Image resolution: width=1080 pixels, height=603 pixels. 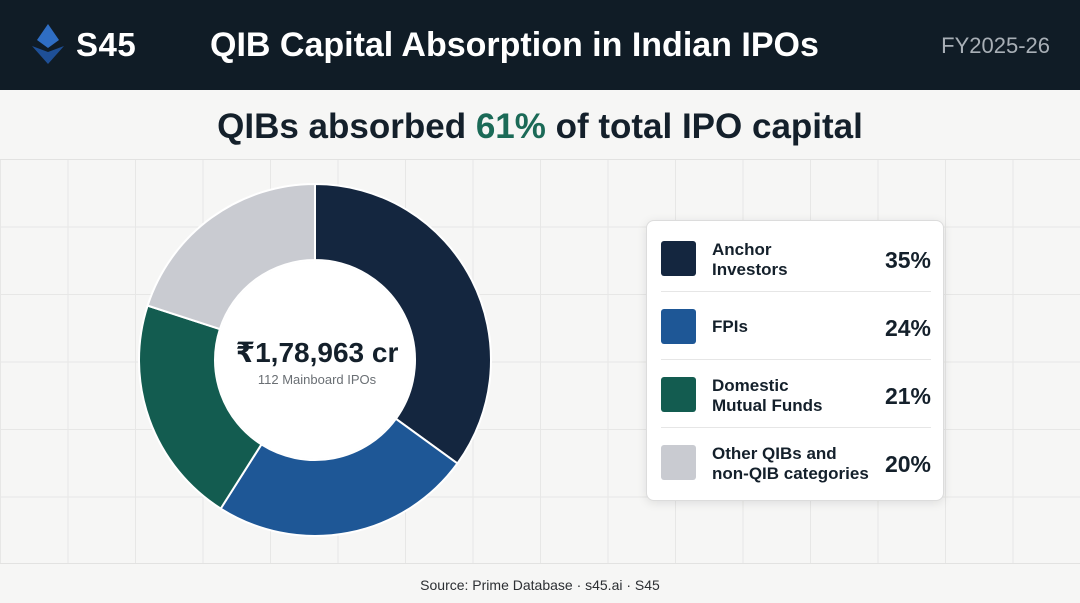 What do you see at coordinates (510, 126) in the screenshot?
I see `headline-highlight: 61%` at bounding box center [510, 126].